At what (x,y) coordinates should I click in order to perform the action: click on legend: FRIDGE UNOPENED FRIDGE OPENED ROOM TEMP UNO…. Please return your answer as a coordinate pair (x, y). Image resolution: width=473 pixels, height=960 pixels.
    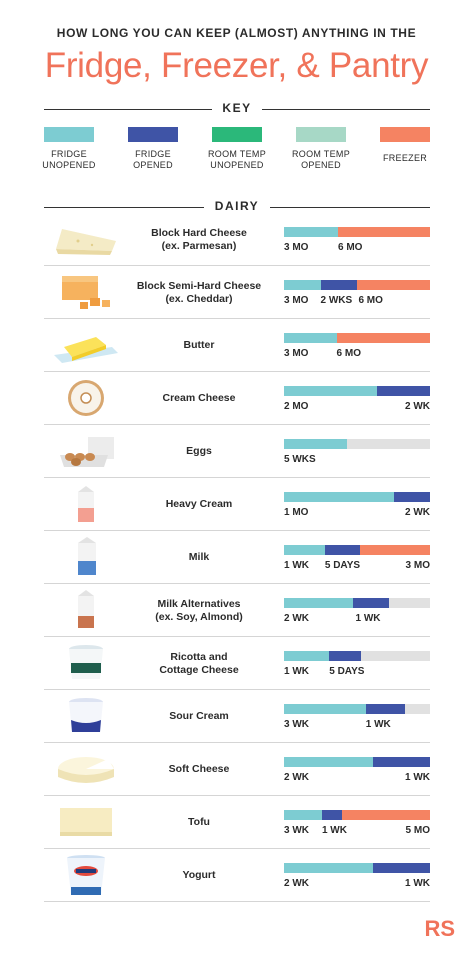
    Looking at the image, I should click on (236, 152).